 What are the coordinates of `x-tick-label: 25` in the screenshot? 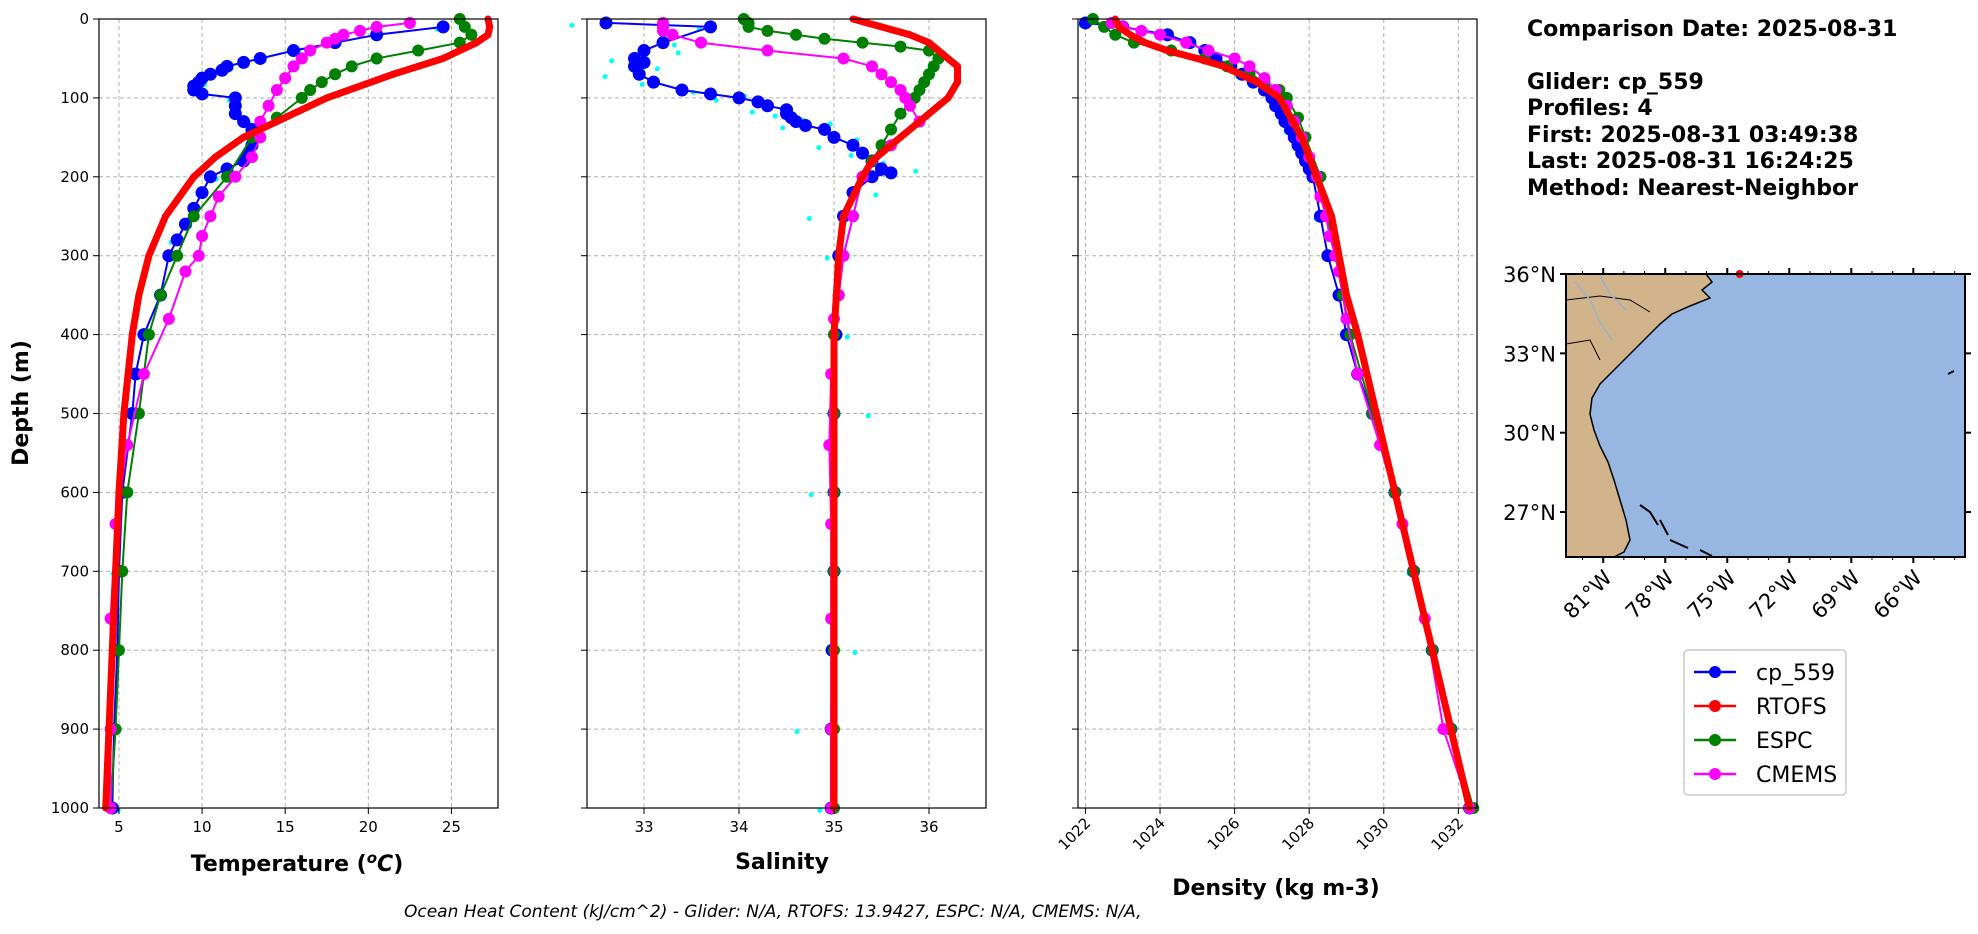 It's located at (451, 827).